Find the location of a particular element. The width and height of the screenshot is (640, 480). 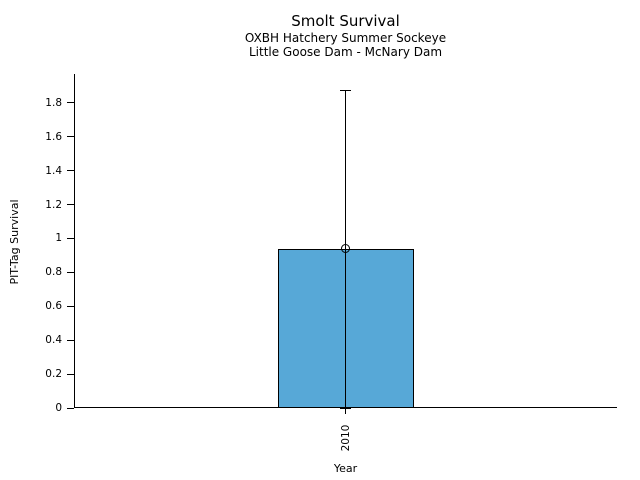

y-tick-label: 1.6 is located at coordinates (53, 136).